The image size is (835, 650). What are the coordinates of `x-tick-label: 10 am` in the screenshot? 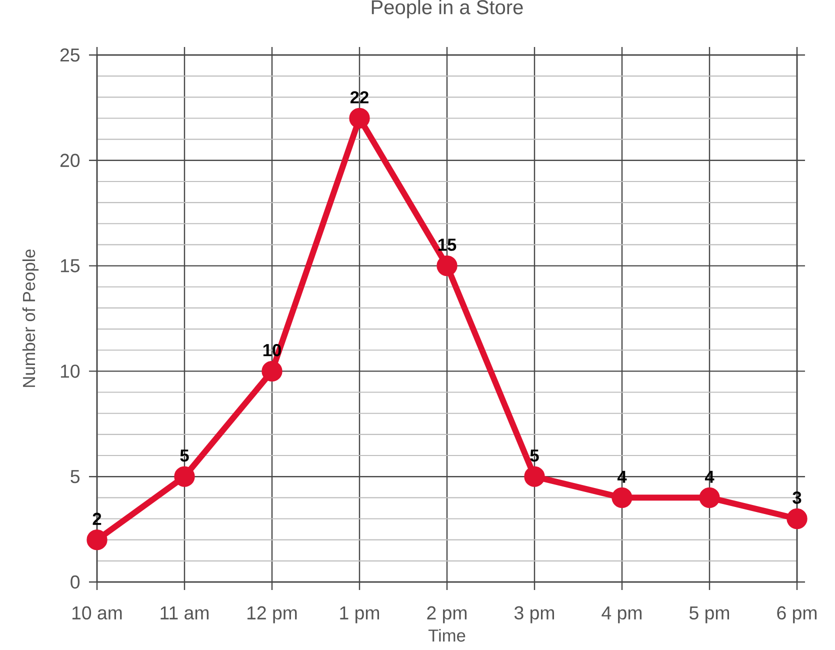 It's located at (97, 613).